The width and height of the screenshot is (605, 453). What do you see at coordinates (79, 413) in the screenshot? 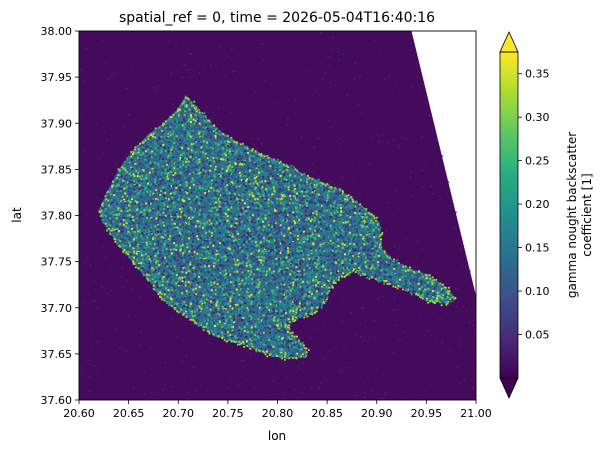
I see `x-tick-label: 20.60` at bounding box center [79, 413].